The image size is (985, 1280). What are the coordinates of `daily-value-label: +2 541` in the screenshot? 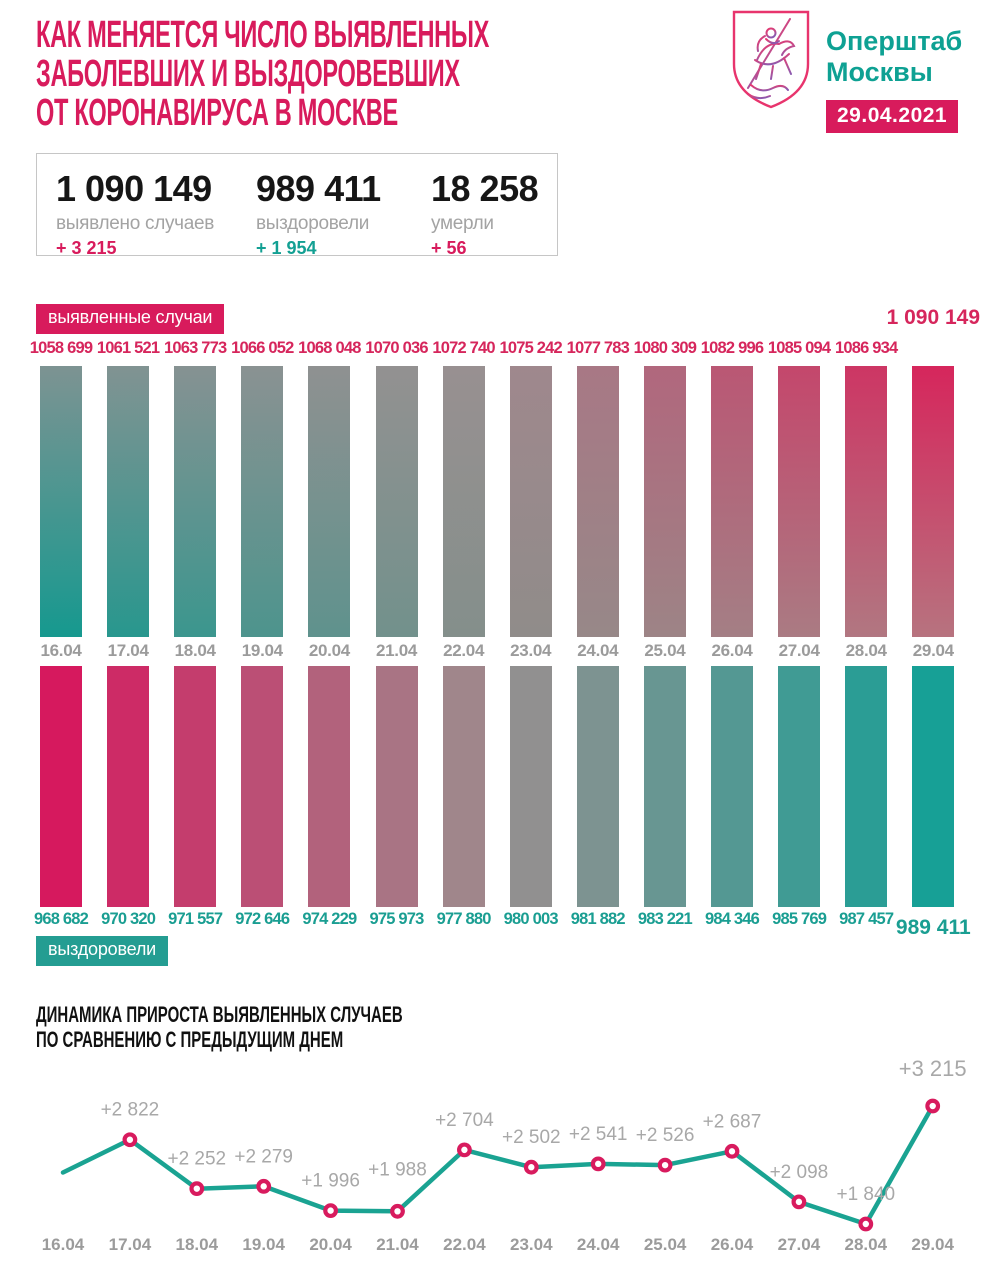 It's located at (598, 1134).